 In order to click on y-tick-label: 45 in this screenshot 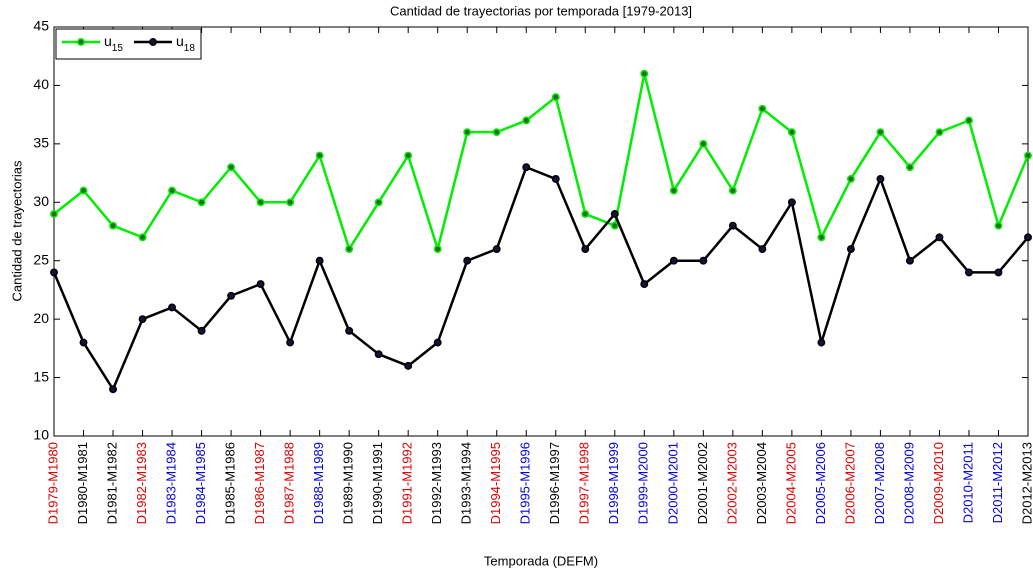, I will do `click(41, 26)`.